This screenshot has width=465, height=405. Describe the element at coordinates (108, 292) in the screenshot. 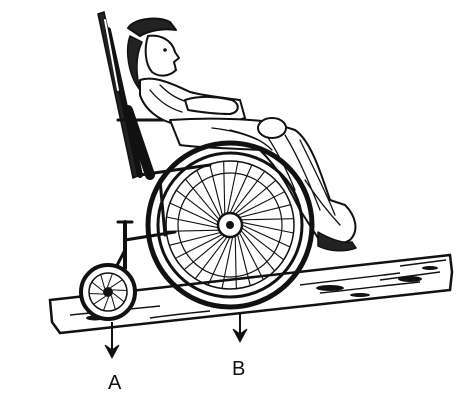

I see `caster-wheel` at that location.